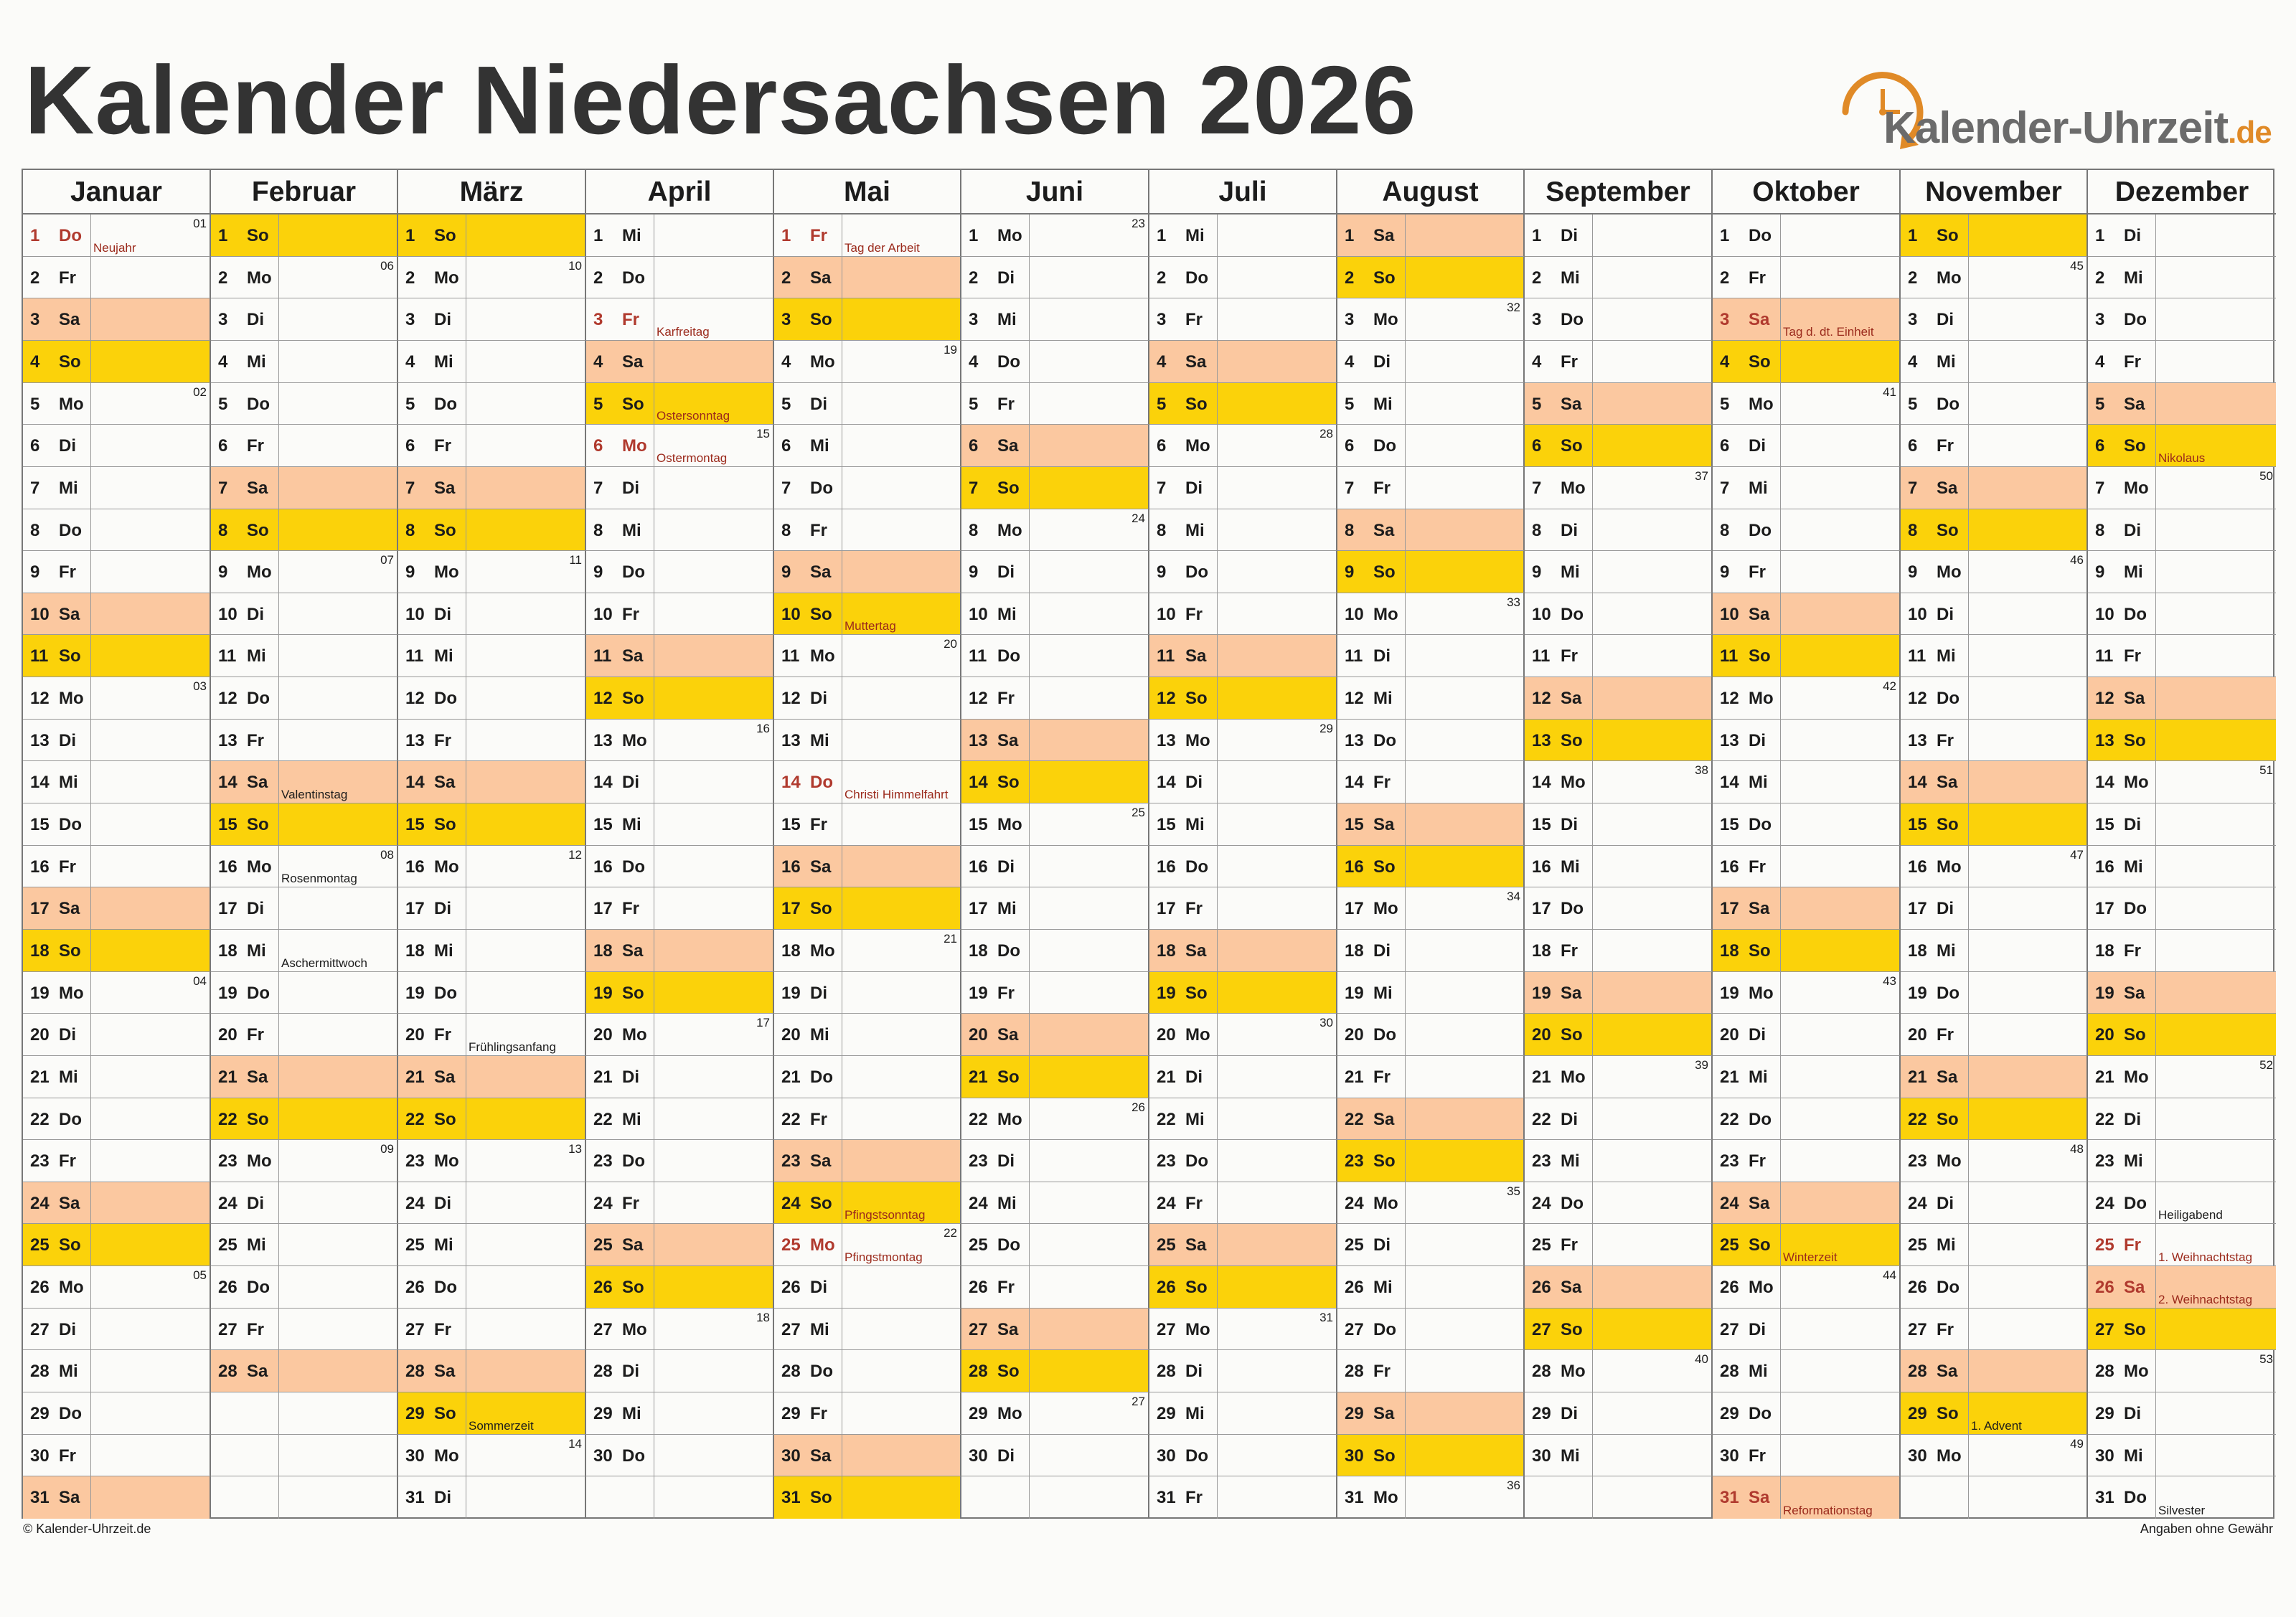 The width and height of the screenshot is (2296, 1617). What do you see at coordinates (1431, 488) in the screenshot?
I see `day-cell: 7 Fr` at bounding box center [1431, 488].